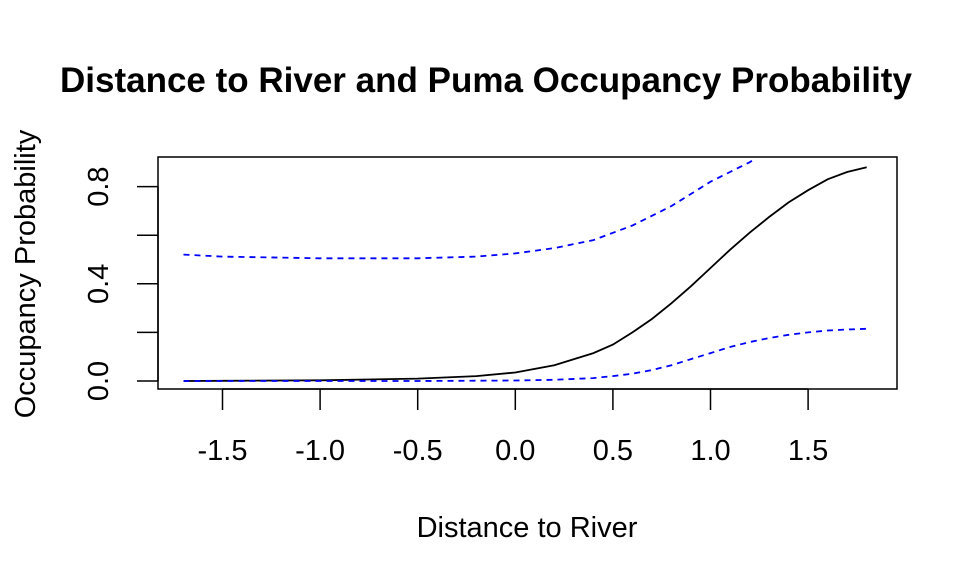 The height and width of the screenshot is (586, 978). I want to click on x-tick-label: -1.5, so click(223, 451).